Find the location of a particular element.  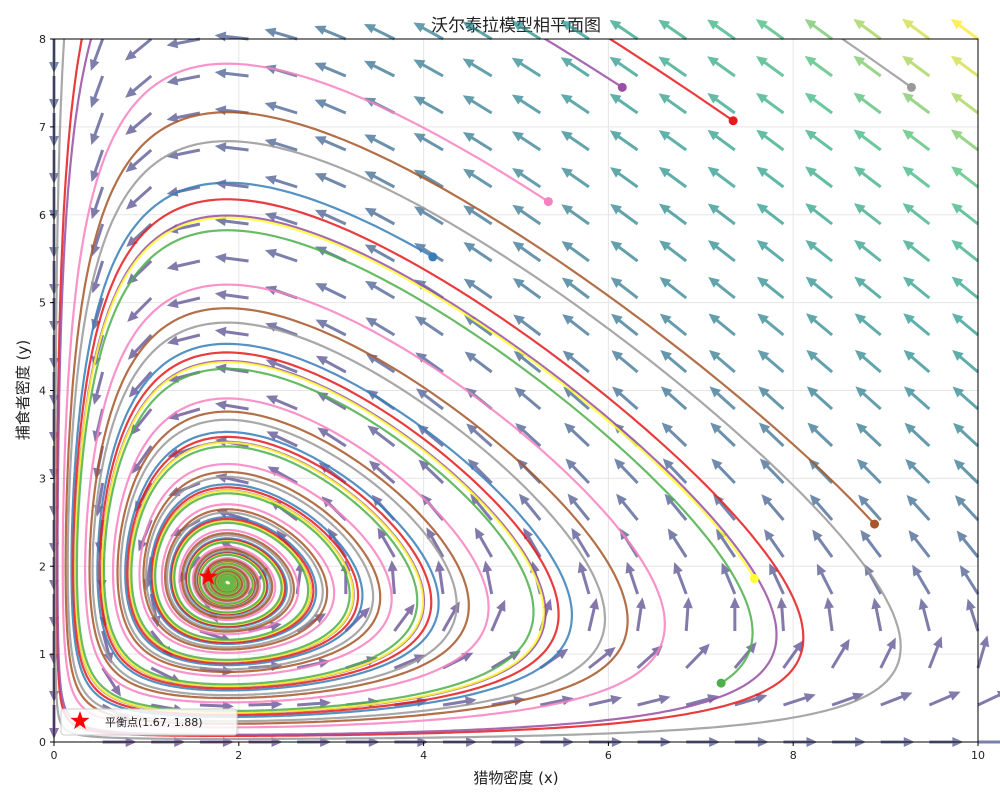

y-tick-label: 5 is located at coordinates (42, 303).